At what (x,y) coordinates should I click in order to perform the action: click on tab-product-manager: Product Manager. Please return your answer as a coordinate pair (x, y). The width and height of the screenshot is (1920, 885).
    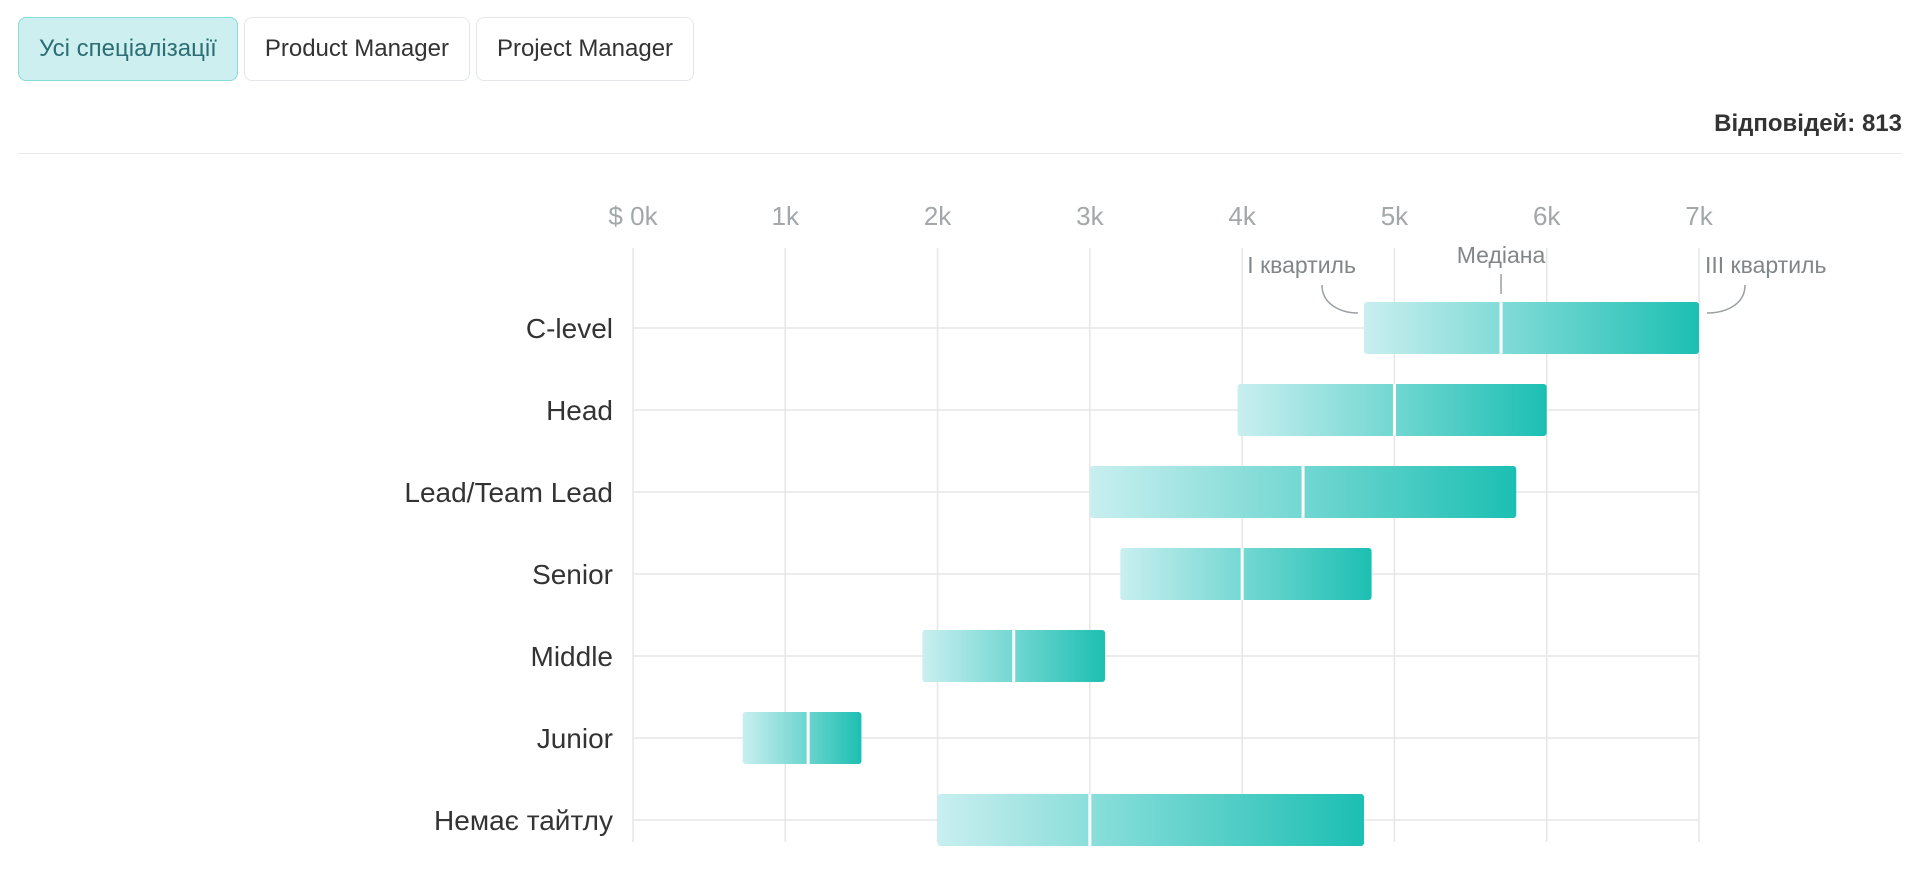
    Looking at the image, I should click on (356, 49).